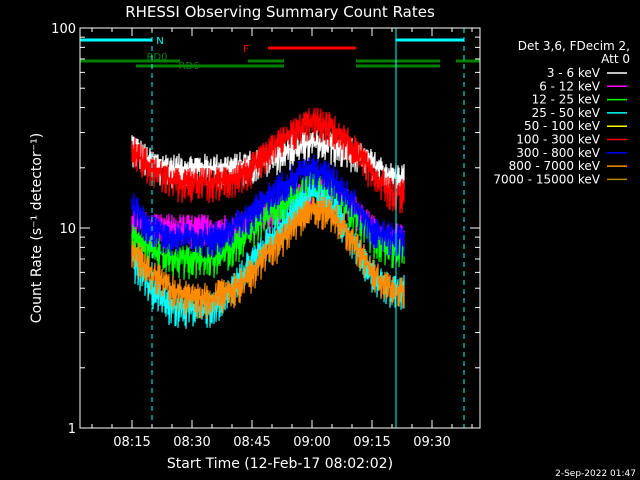 This screenshot has height=480, width=640. Describe the element at coordinates (562, 126) in the screenshot. I see `legend-entry: 50 - 100 keV` at that location.